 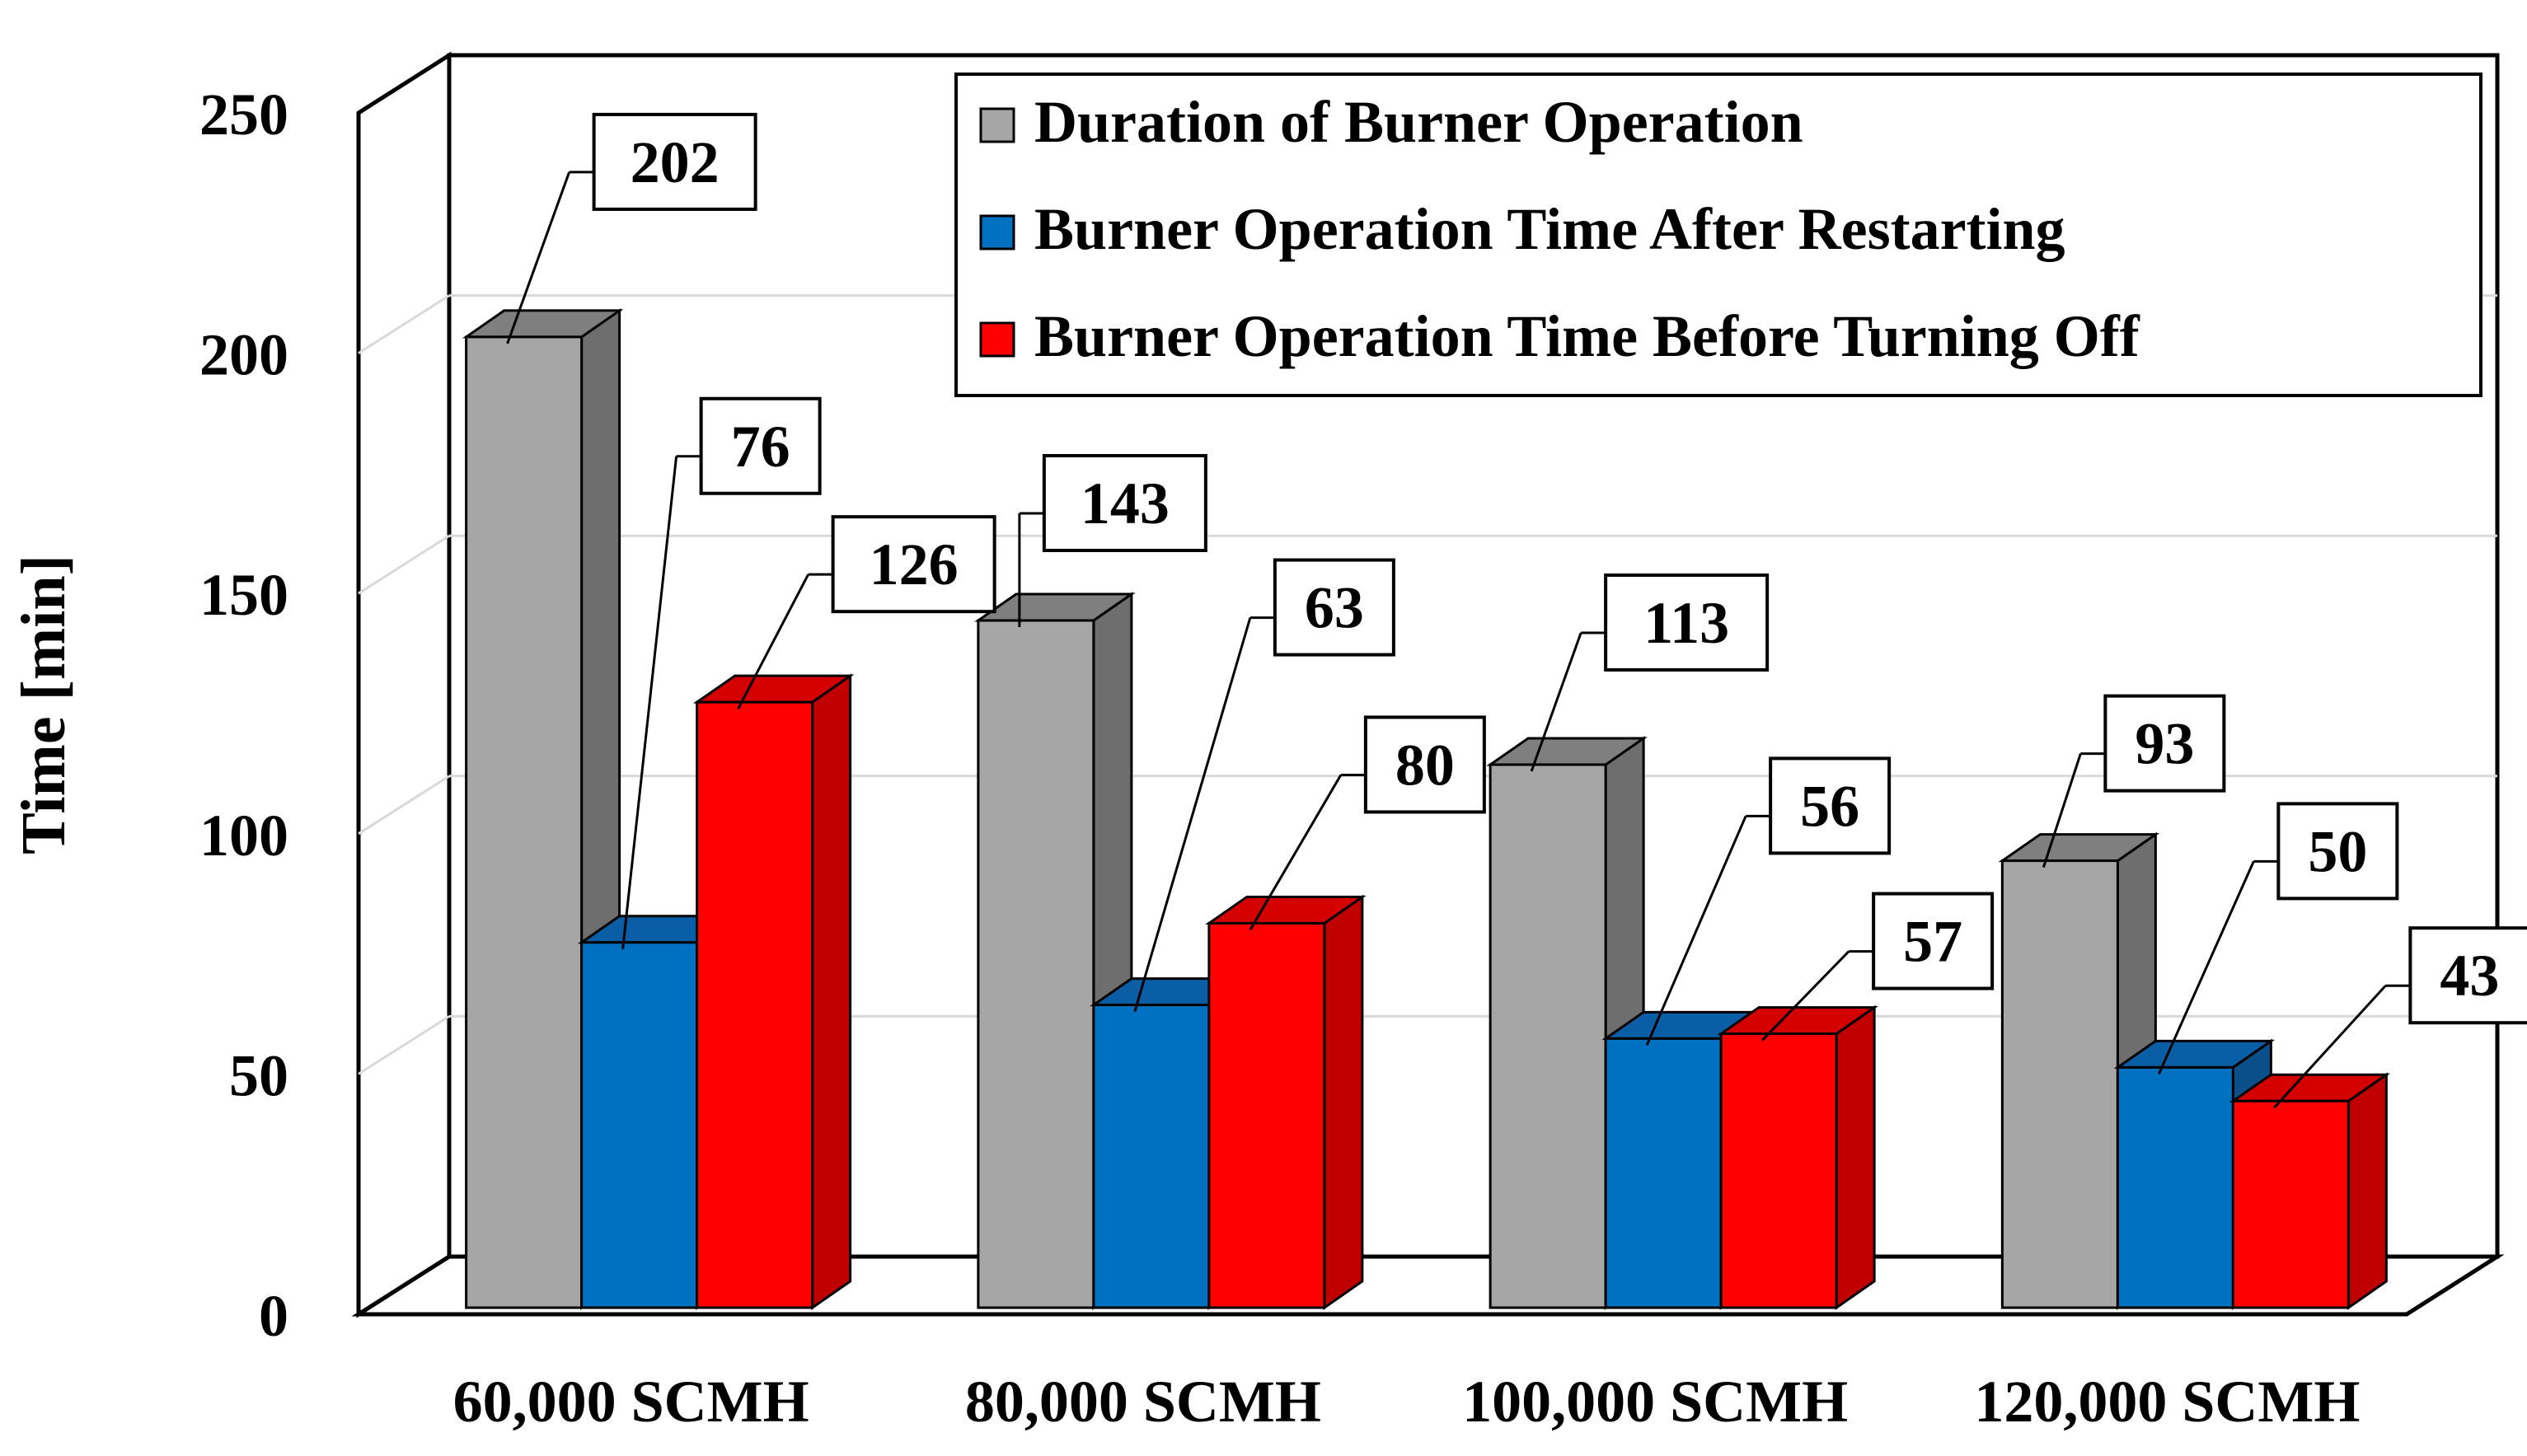 I want to click on data-label: 202, so click(x=675, y=162).